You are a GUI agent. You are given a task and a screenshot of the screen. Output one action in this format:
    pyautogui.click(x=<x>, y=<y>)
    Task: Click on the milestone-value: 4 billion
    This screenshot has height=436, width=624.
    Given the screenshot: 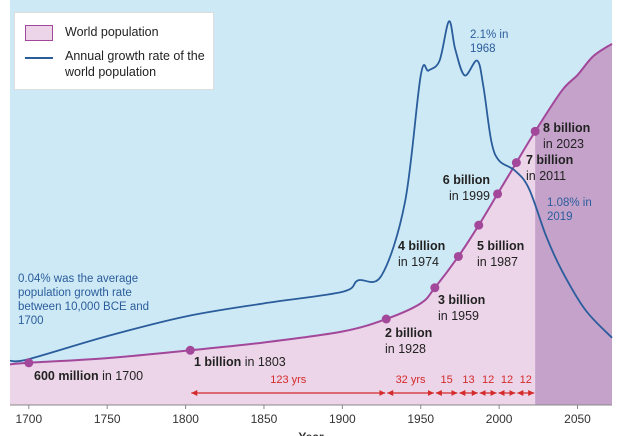 What is the action you would take?
    pyautogui.click(x=422, y=246)
    